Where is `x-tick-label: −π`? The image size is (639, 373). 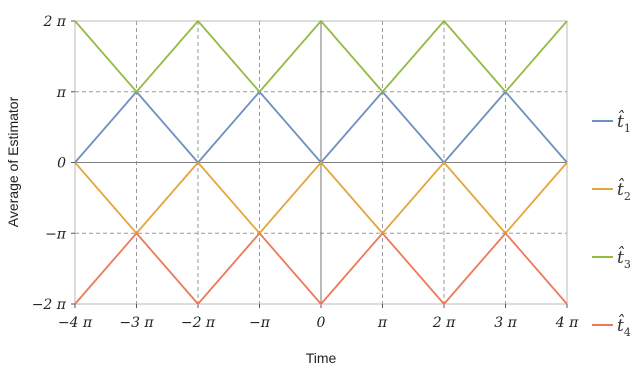 x-tick-label: −π is located at coordinates (260, 323).